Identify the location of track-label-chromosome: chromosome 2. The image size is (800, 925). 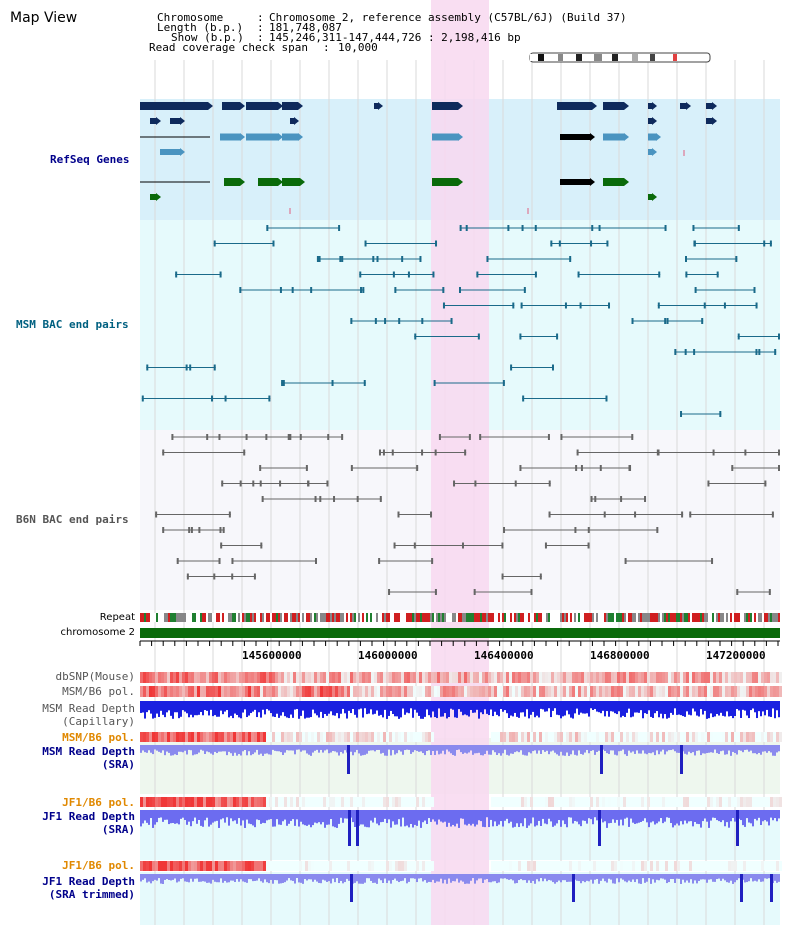
(97, 632).